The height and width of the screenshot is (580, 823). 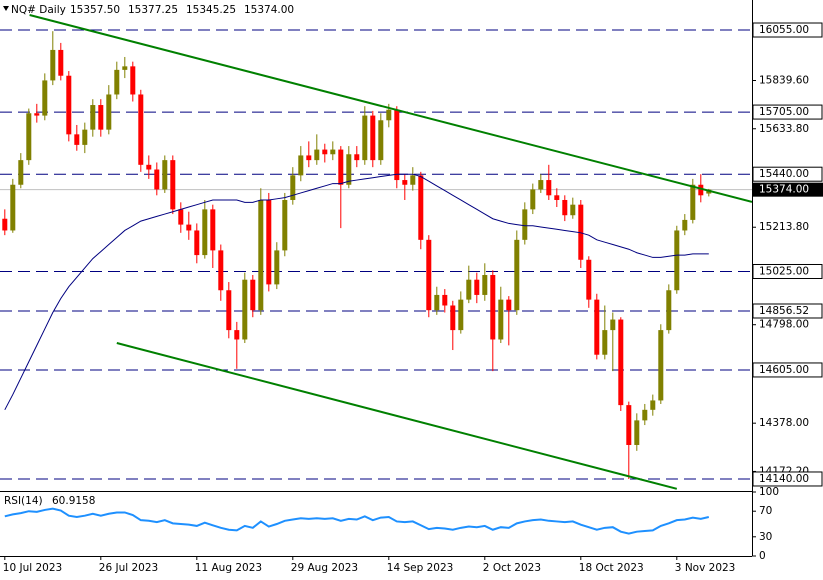 I want to click on y-tick-label: 14798.00, so click(x=784, y=325).